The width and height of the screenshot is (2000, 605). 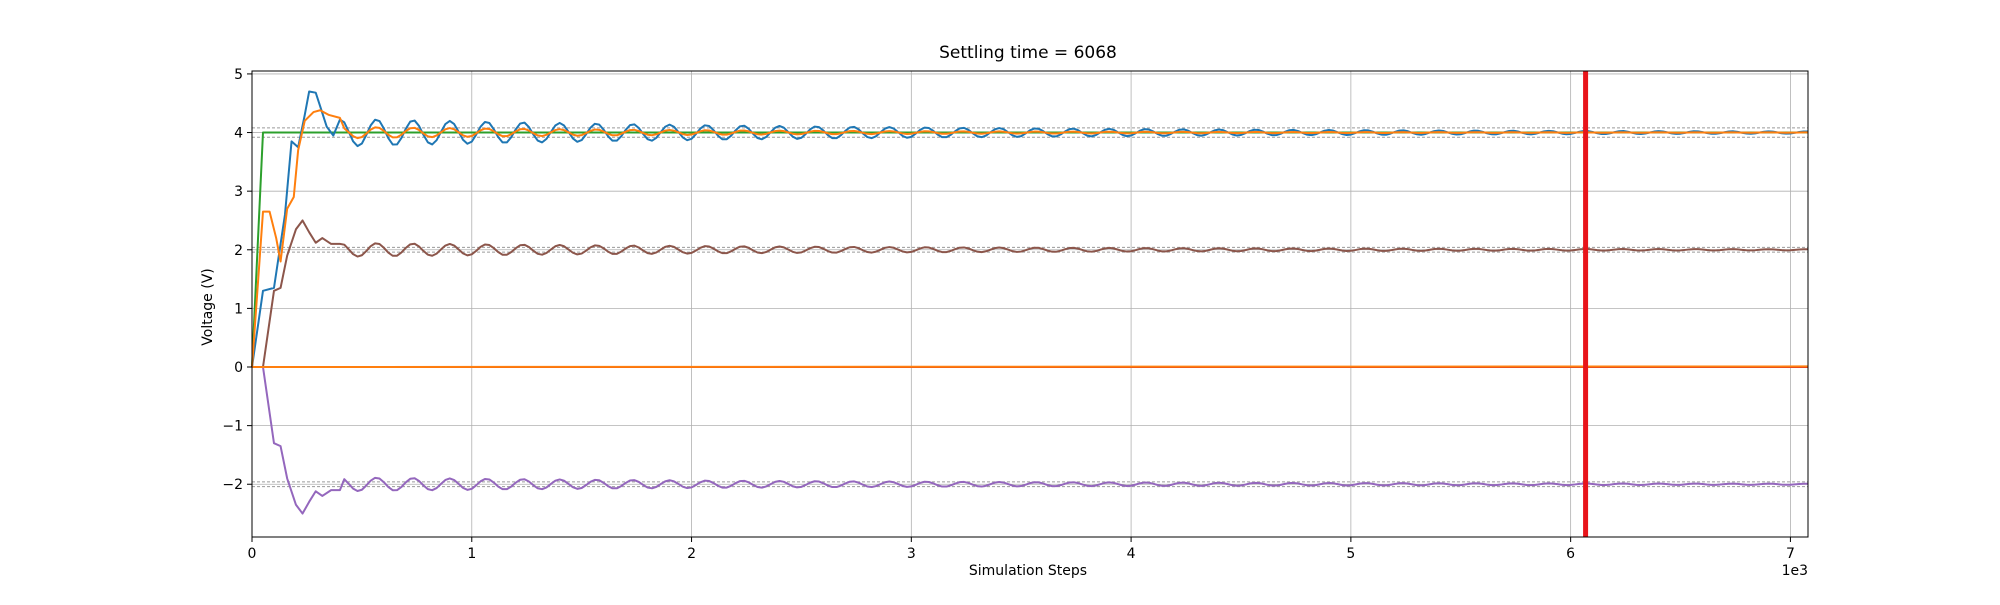 I want to click on x-tick-label-1: 1, so click(x=471, y=554).